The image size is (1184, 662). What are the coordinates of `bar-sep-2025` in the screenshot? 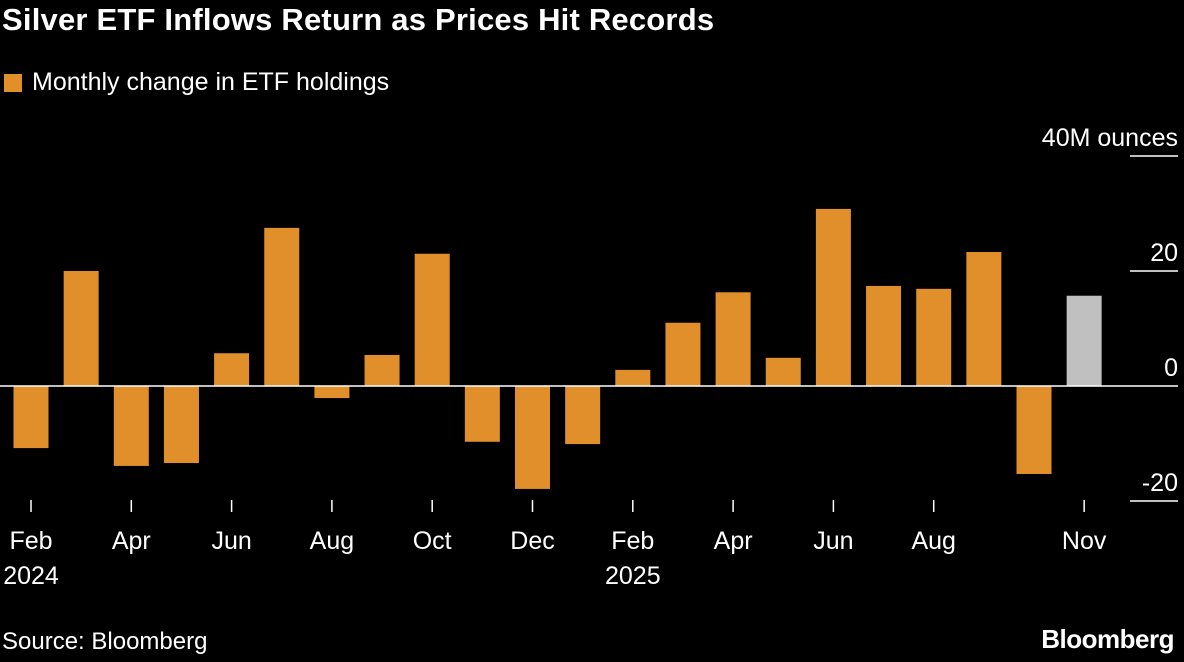 It's located at (984, 319).